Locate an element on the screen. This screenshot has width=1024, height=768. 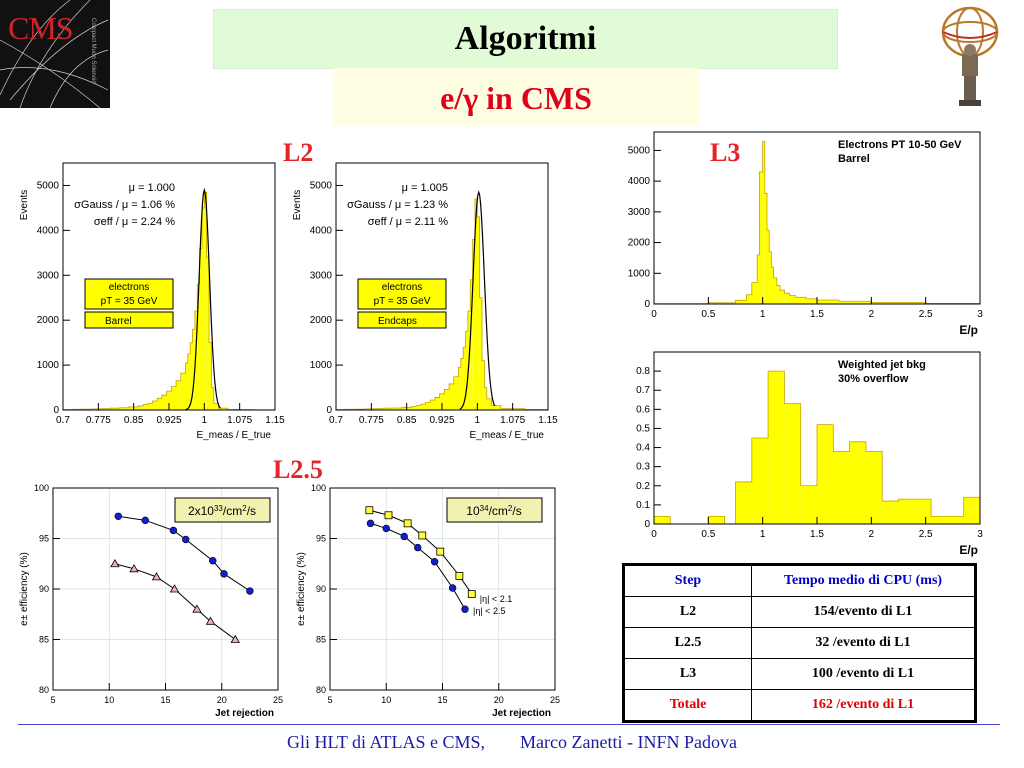
x-tick-label: 1.5 is located at coordinates (817, 534).